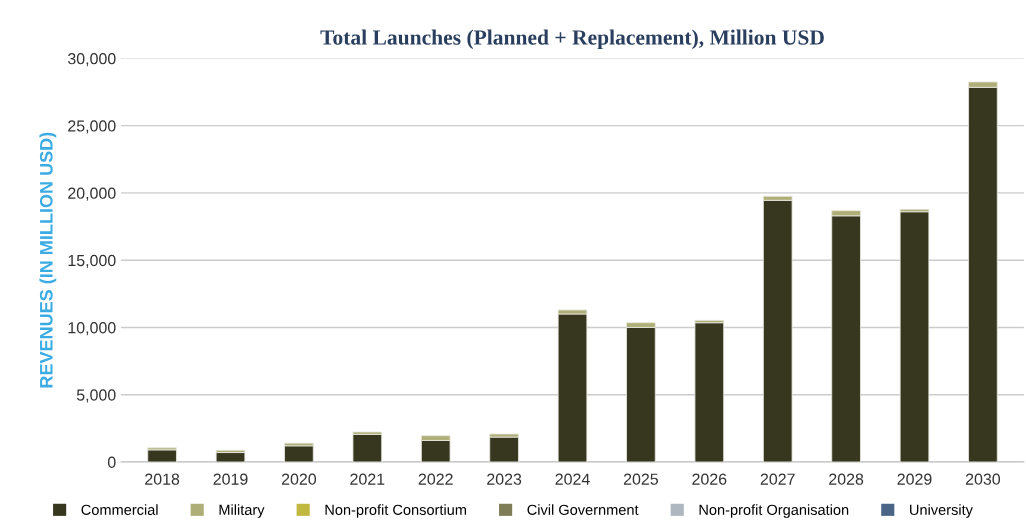 The height and width of the screenshot is (531, 1026). What do you see at coordinates (242, 511) in the screenshot?
I see `legend-label: Military` at bounding box center [242, 511].